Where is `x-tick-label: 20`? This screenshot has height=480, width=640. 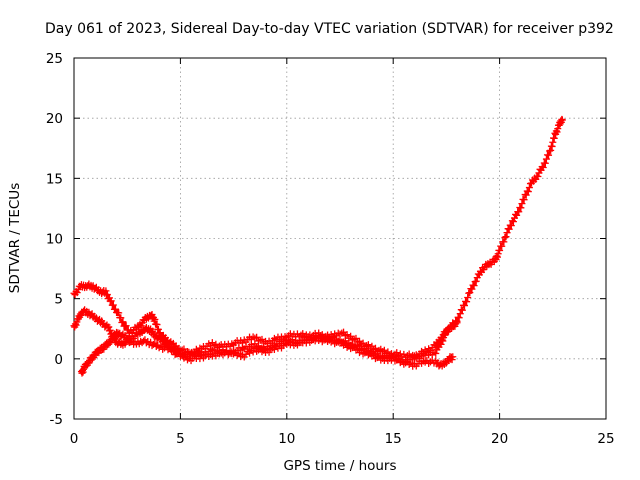 x-tick-label: 20 is located at coordinates (499, 439).